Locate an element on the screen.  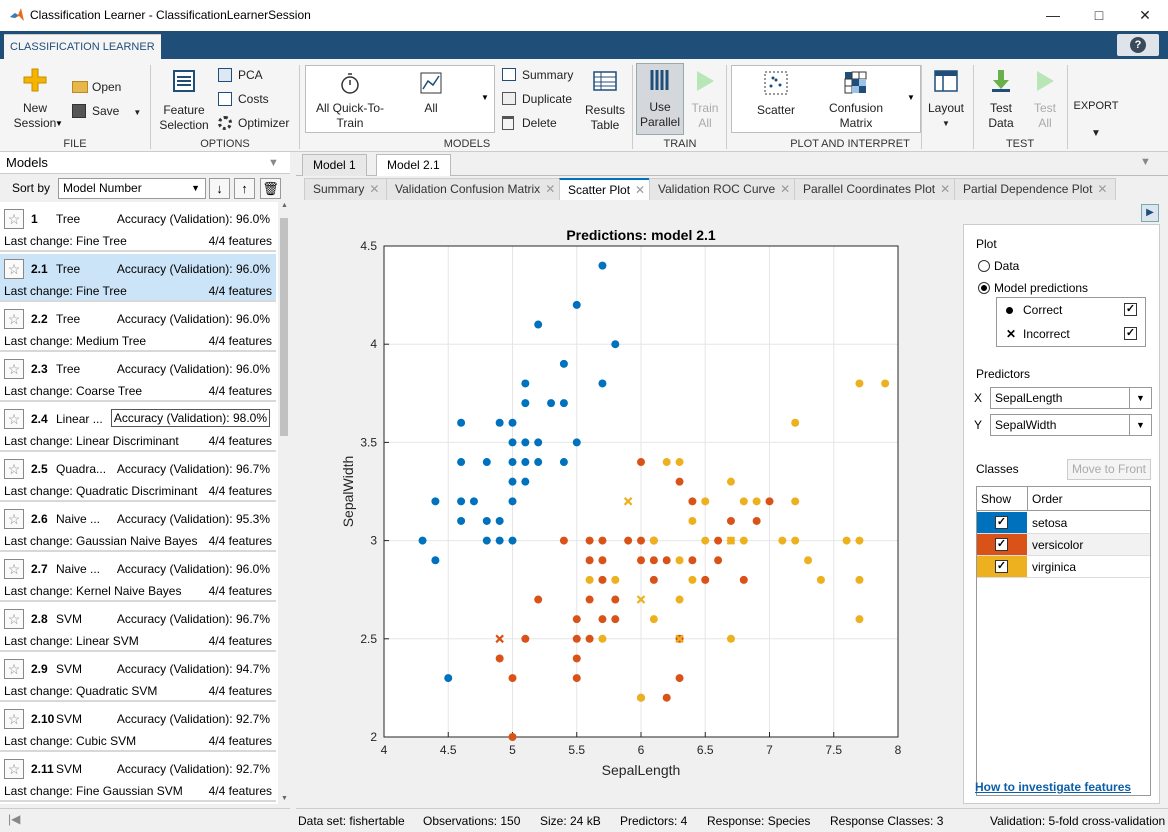
x-tick-label: 7 is located at coordinates (769, 750).